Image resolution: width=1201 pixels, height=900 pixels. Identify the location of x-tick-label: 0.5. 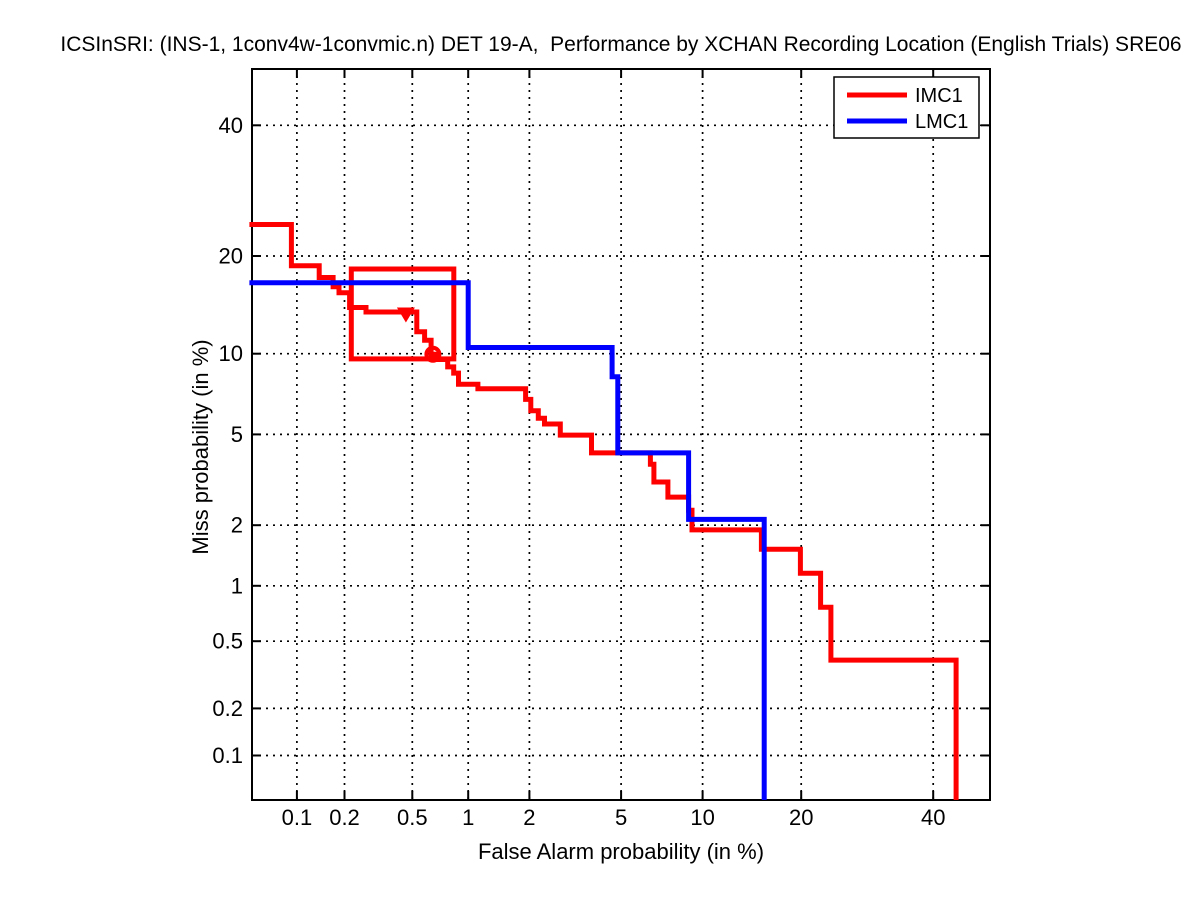
(412, 817).